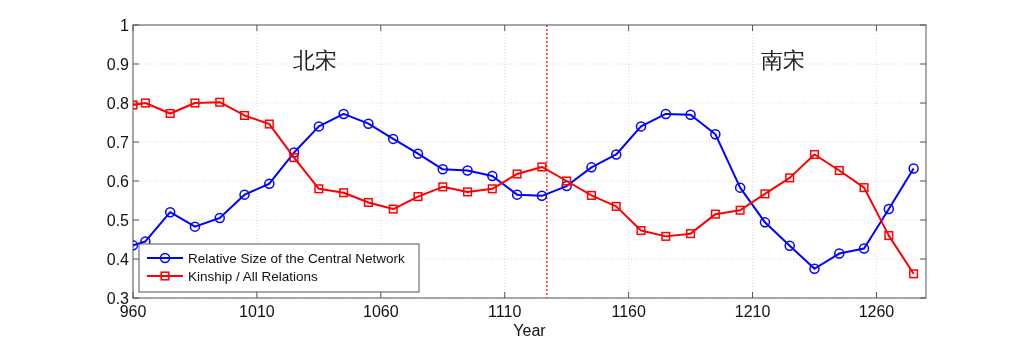  I want to click on y-tick-label: 1, so click(125, 25).